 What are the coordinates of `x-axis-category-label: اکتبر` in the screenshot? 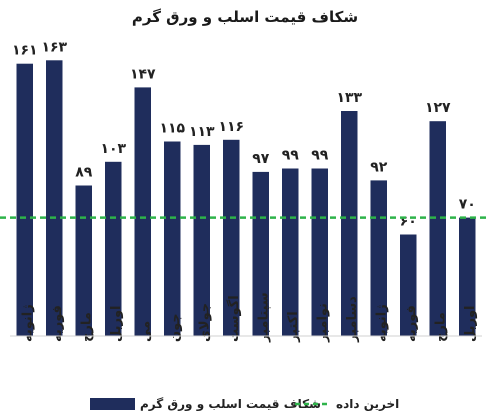 It's located at (293, 327).